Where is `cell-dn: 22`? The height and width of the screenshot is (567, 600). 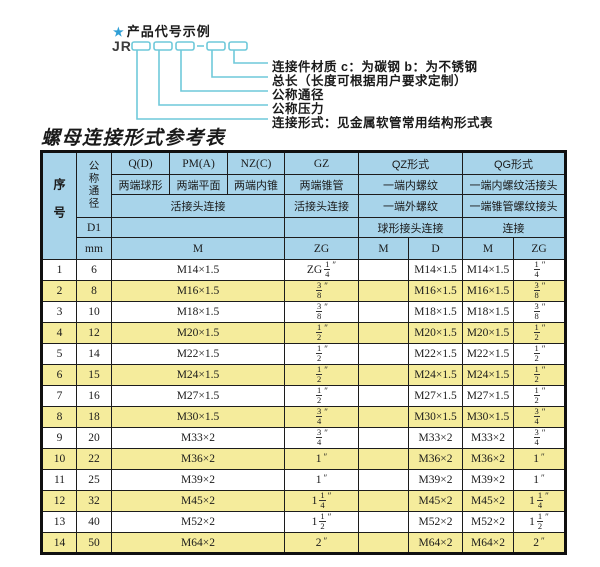 cell-dn: 22 is located at coordinates (94, 459).